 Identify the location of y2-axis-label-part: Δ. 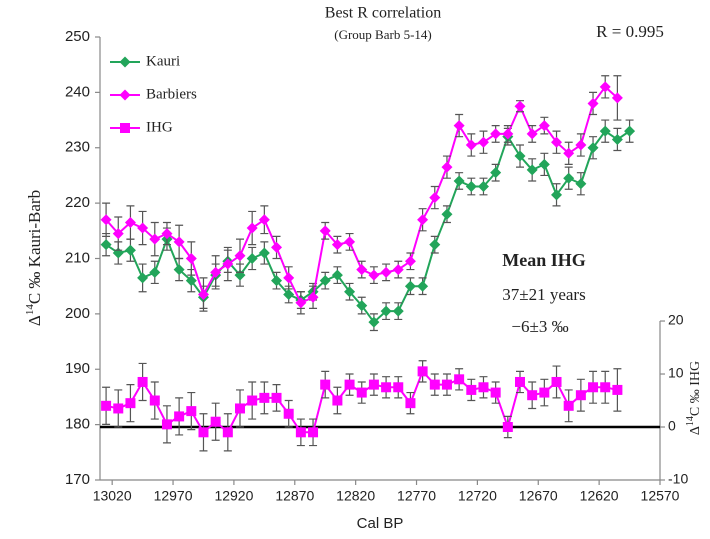
(695, 430).